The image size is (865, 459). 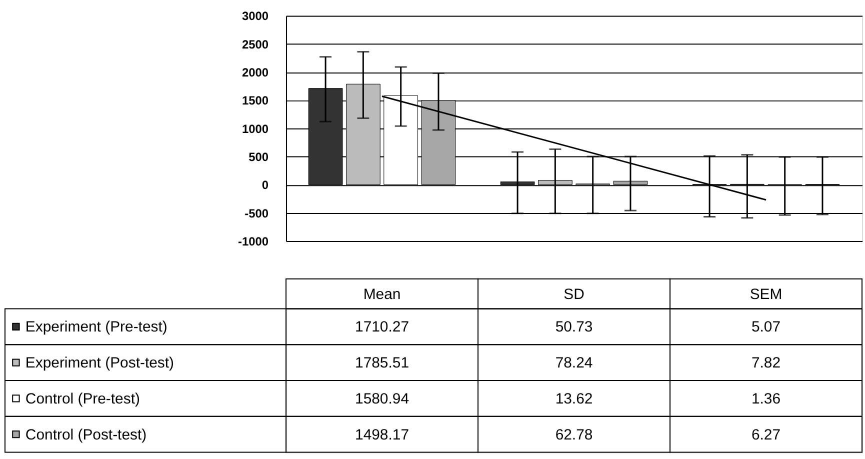 What do you see at coordinates (766, 327) in the screenshot?
I see `data-label: 5.07` at bounding box center [766, 327].